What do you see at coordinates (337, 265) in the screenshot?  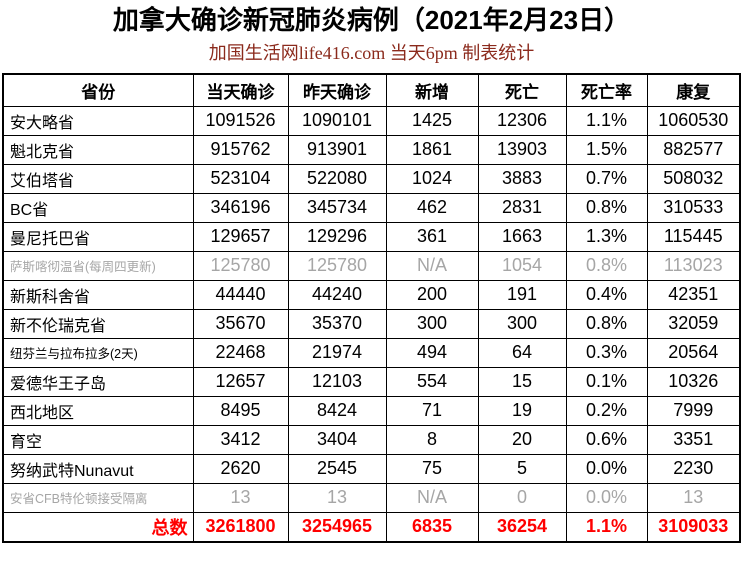 I see `yesterday-confirmed: 125780` at bounding box center [337, 265].